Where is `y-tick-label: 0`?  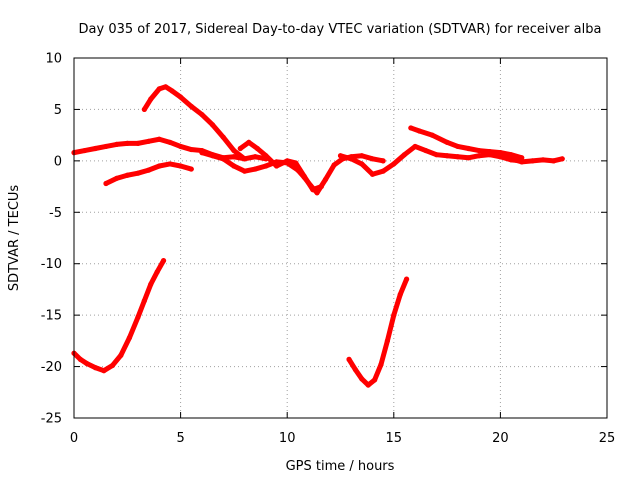 y-tick-label: 0 is located at coordinates (58, 161).